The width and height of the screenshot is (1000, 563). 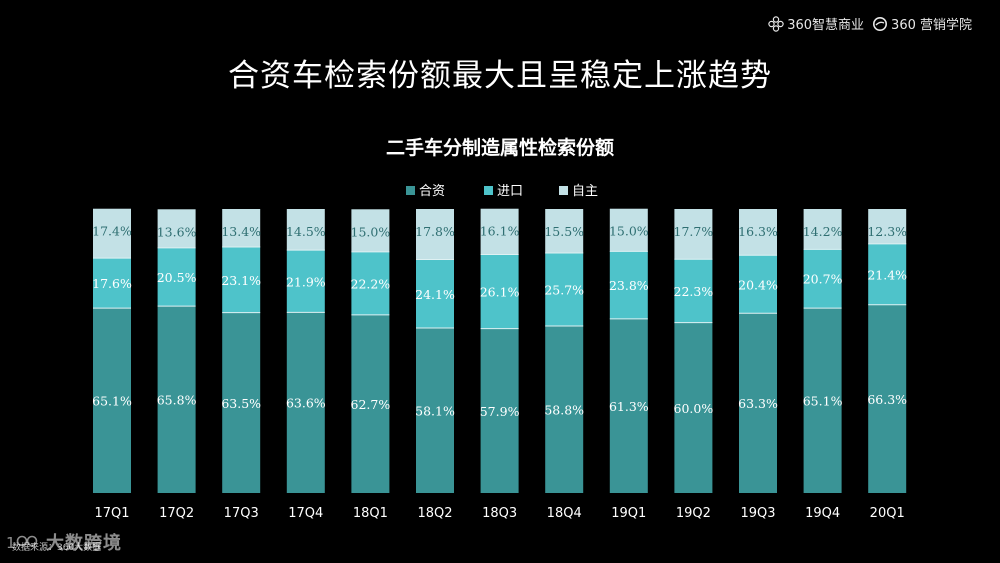 I want to click on bar-group-17Q2: 65.8% 20.5% 13.6%, so click(x=177, y=351).